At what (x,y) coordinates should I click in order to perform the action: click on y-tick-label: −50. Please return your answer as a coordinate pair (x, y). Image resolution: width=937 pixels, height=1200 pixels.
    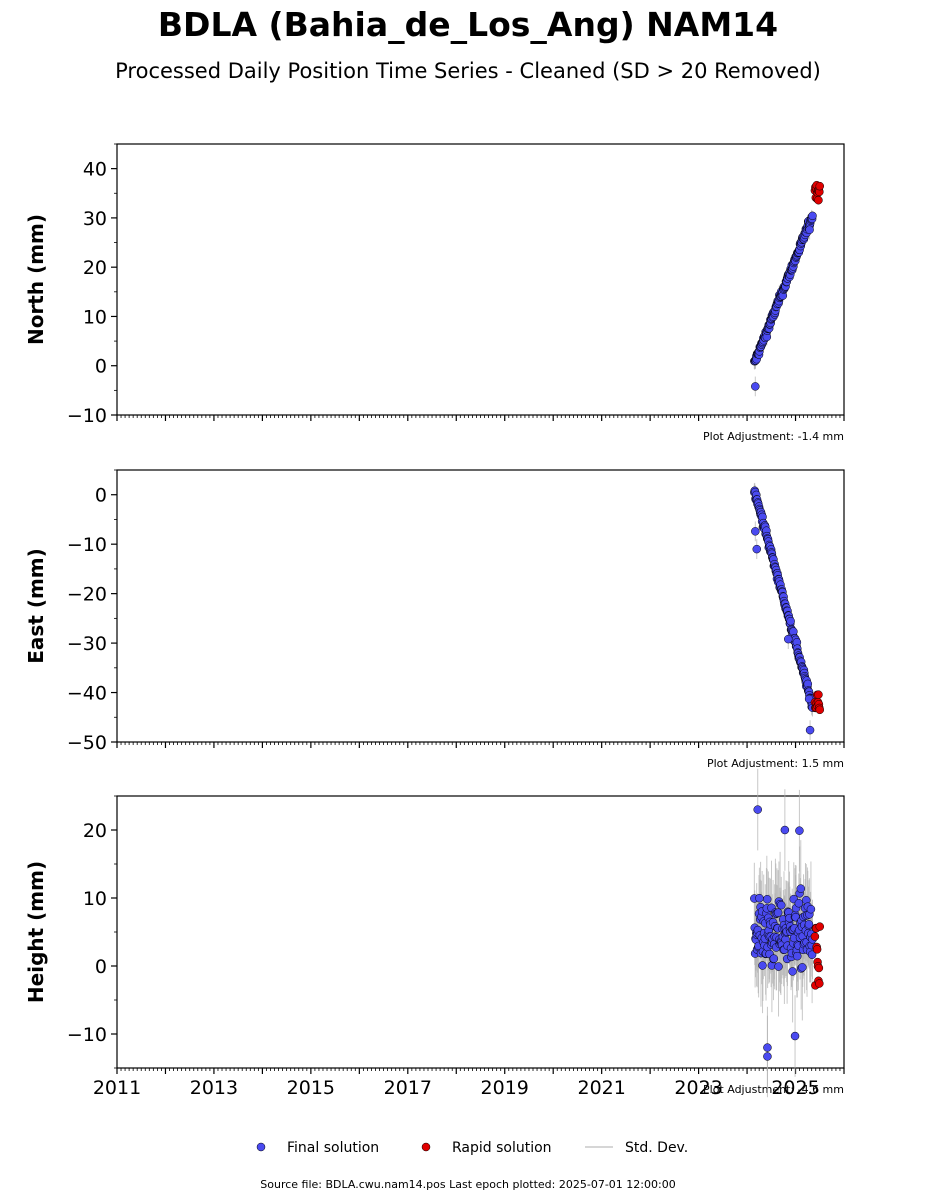
    Looking at the image, I should click on (87, 743).